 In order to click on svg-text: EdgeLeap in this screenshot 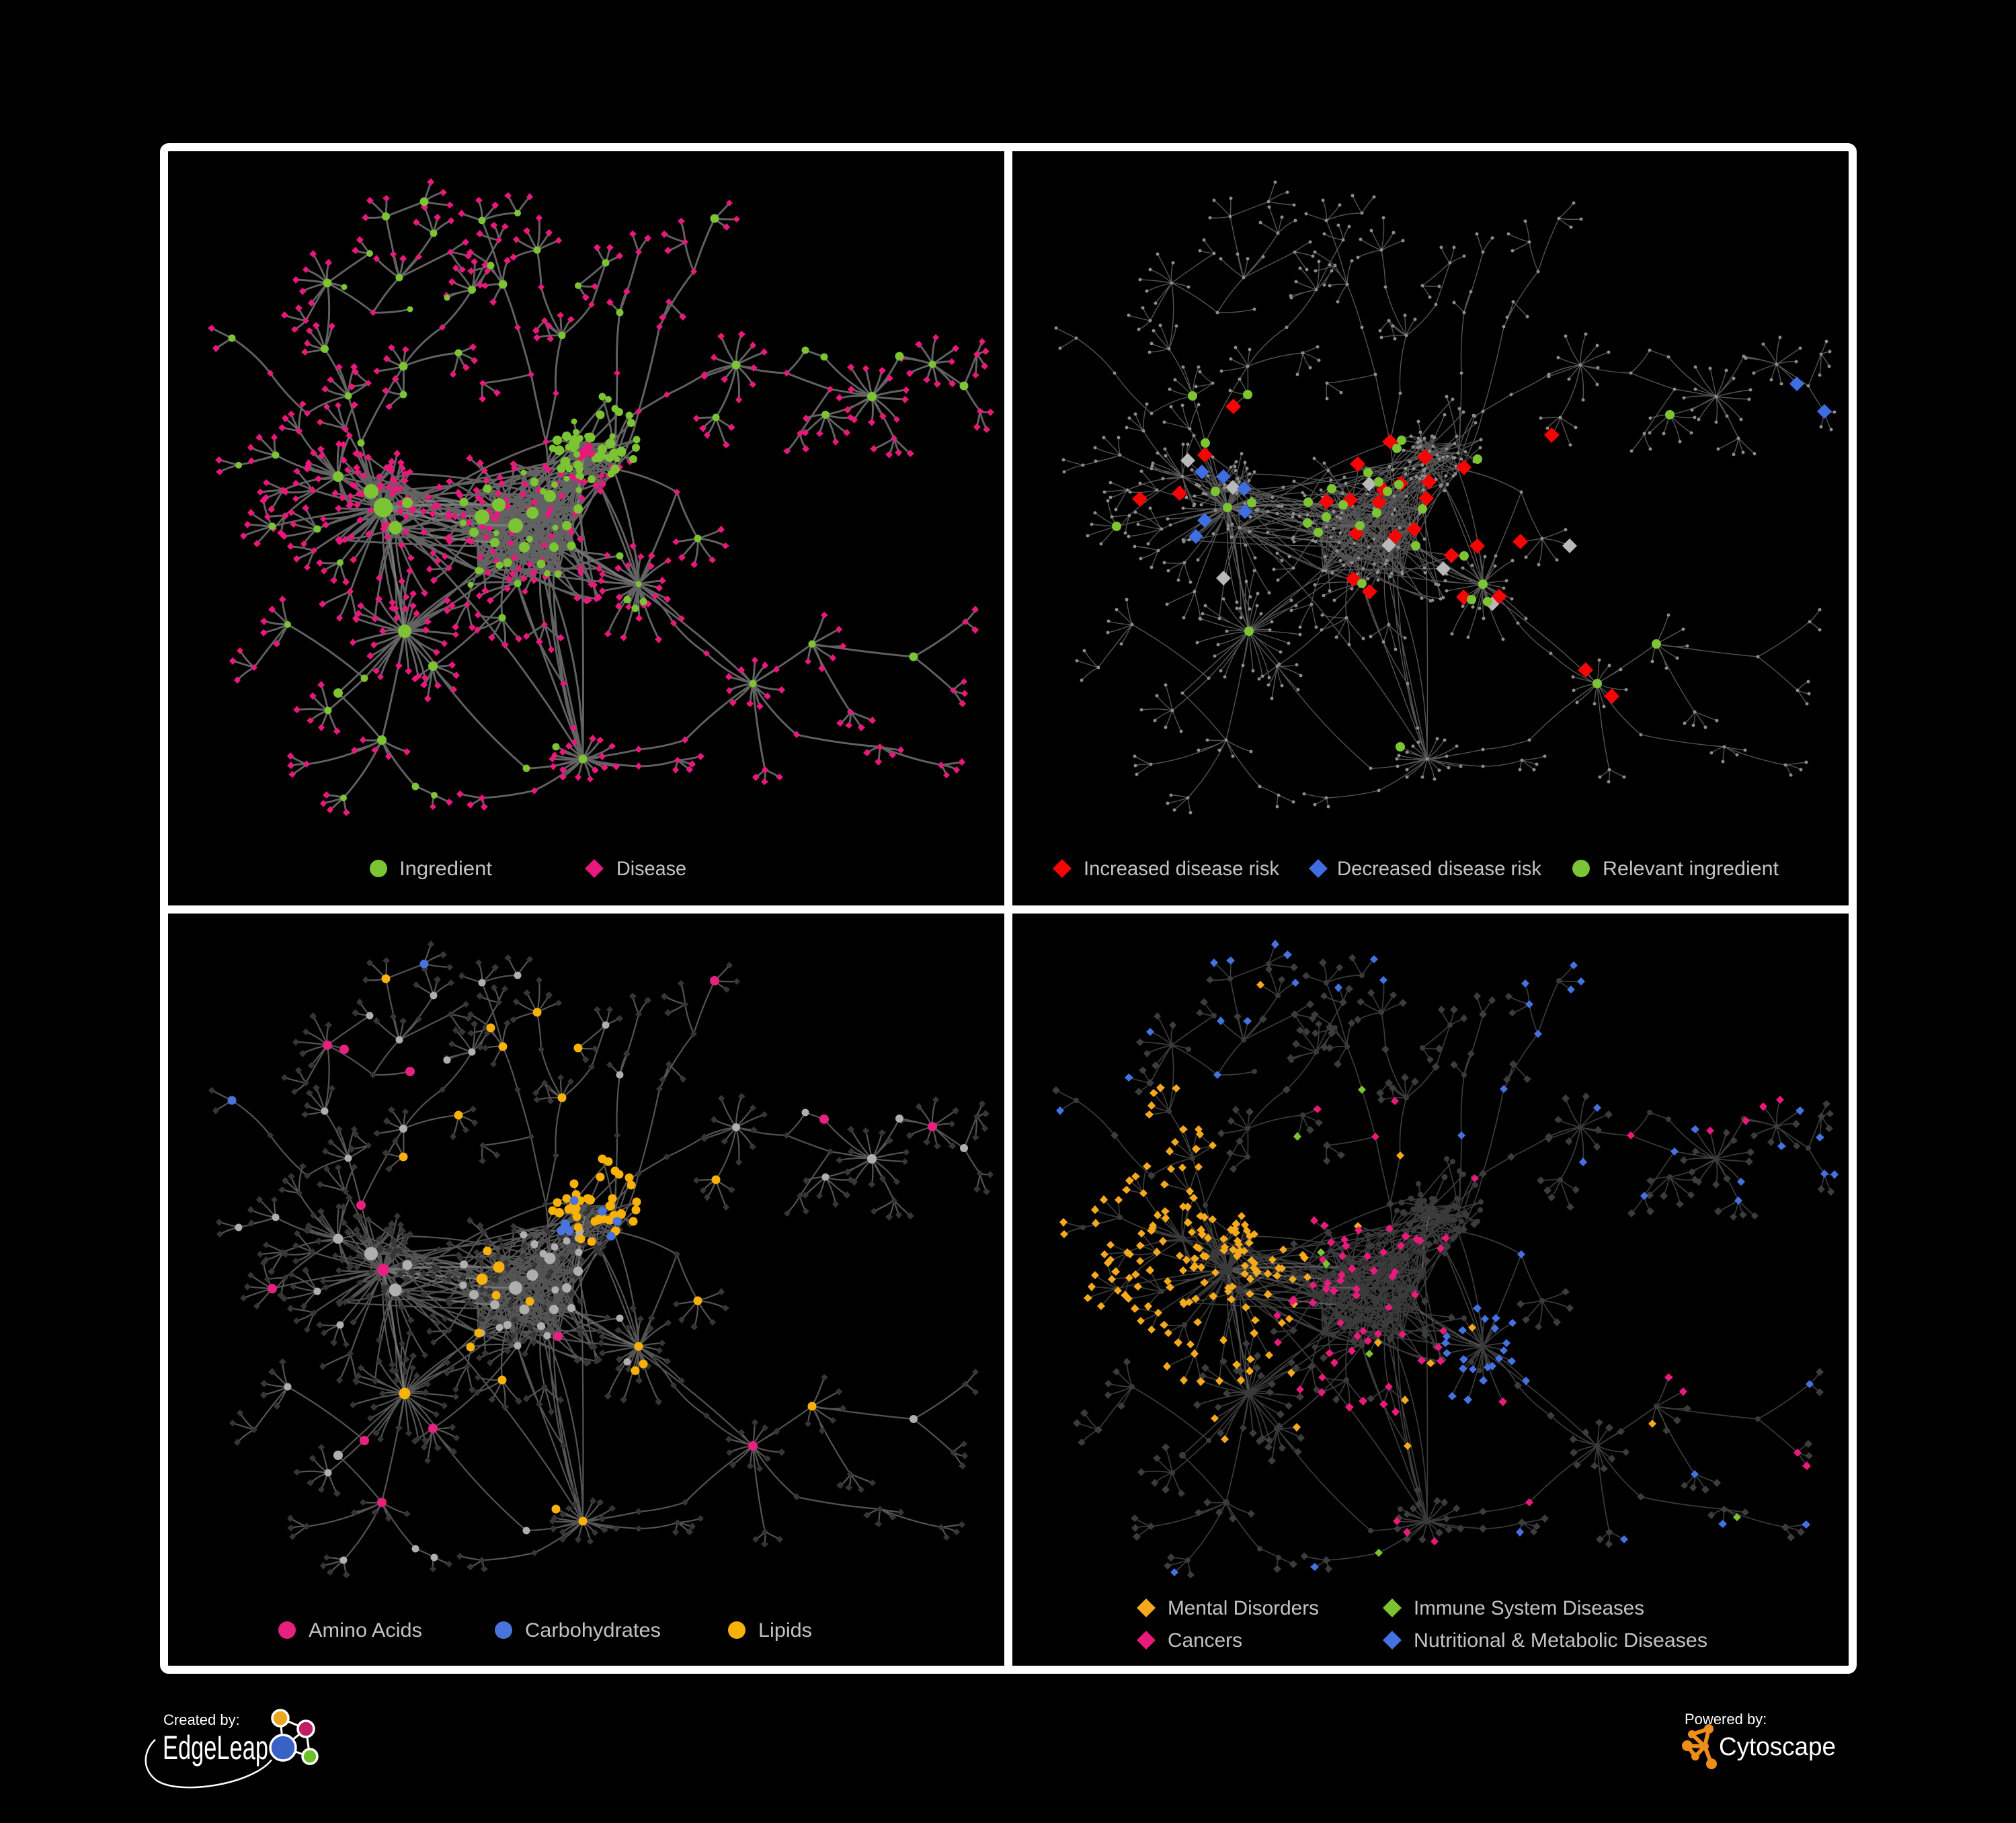, I will do `click(215, 1748)`.